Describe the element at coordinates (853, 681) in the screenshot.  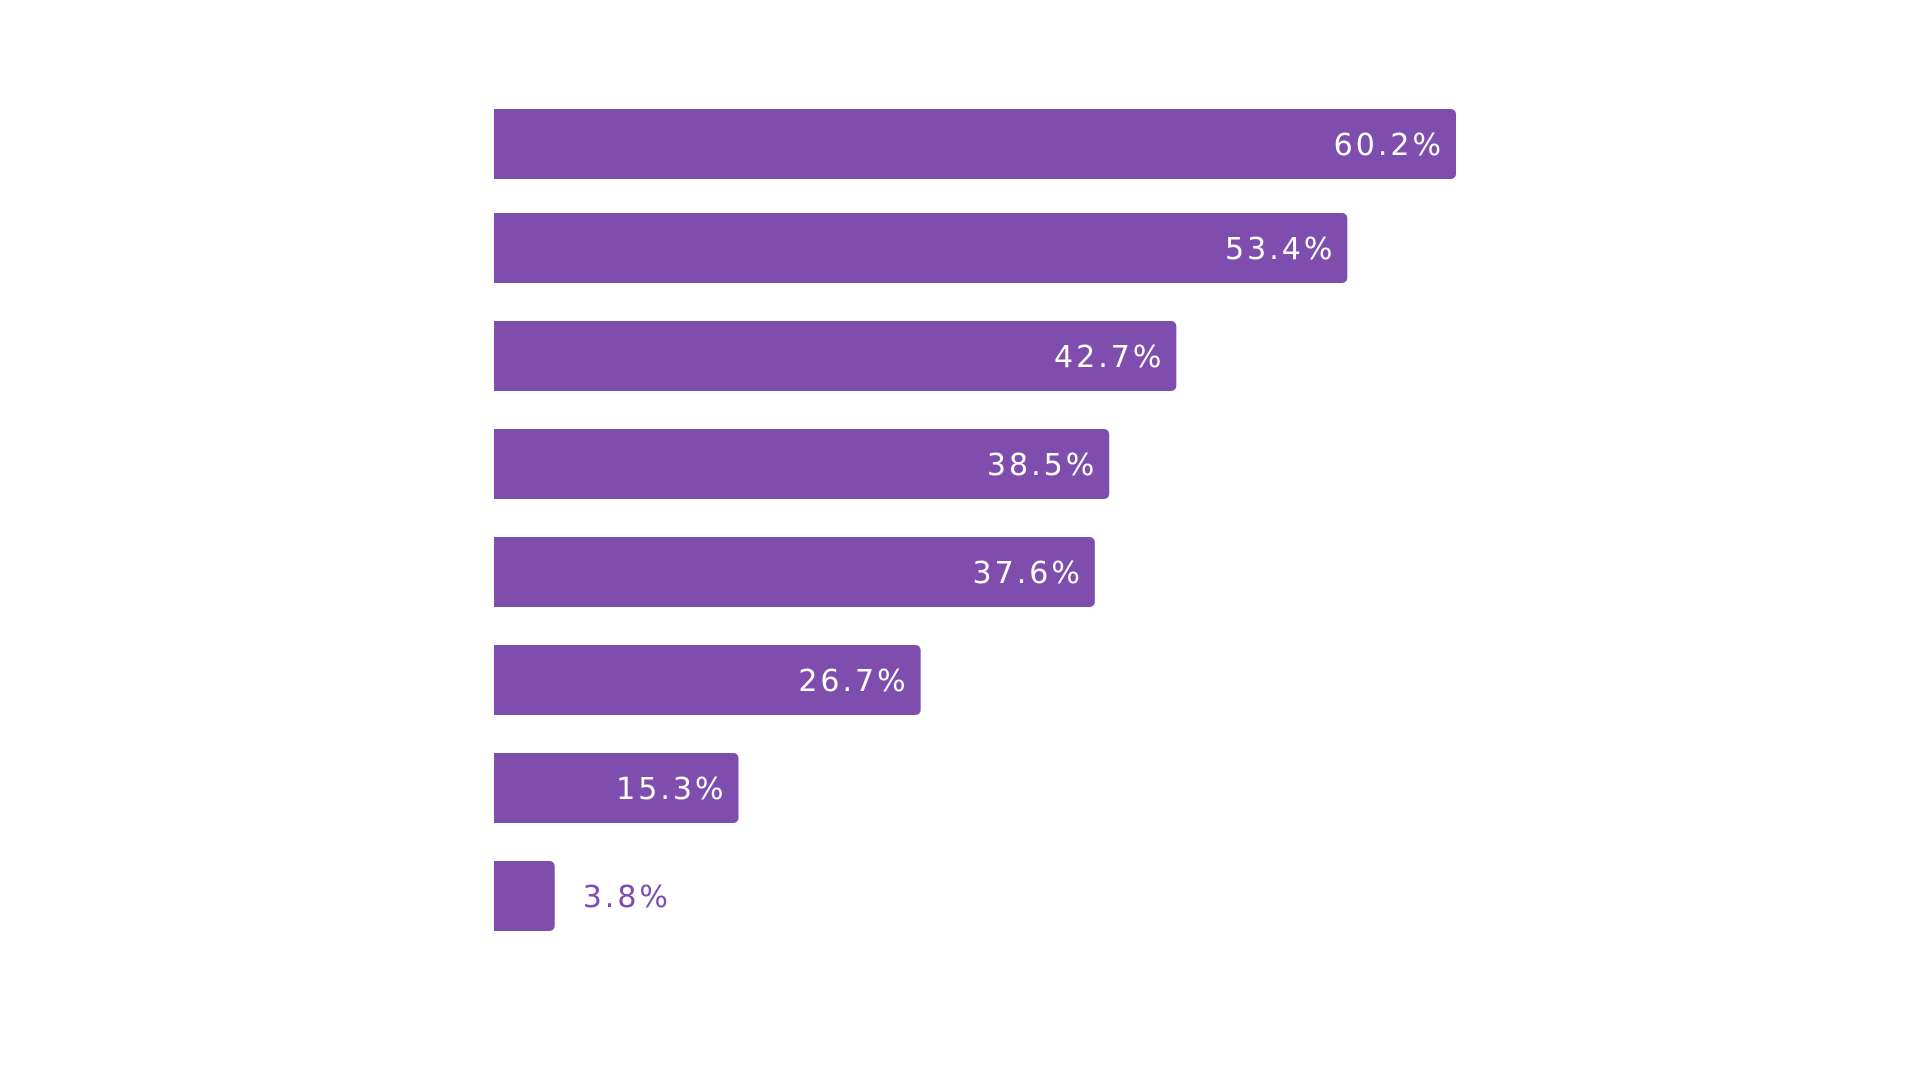
I see `data-label-6: 26.7%` at that location.